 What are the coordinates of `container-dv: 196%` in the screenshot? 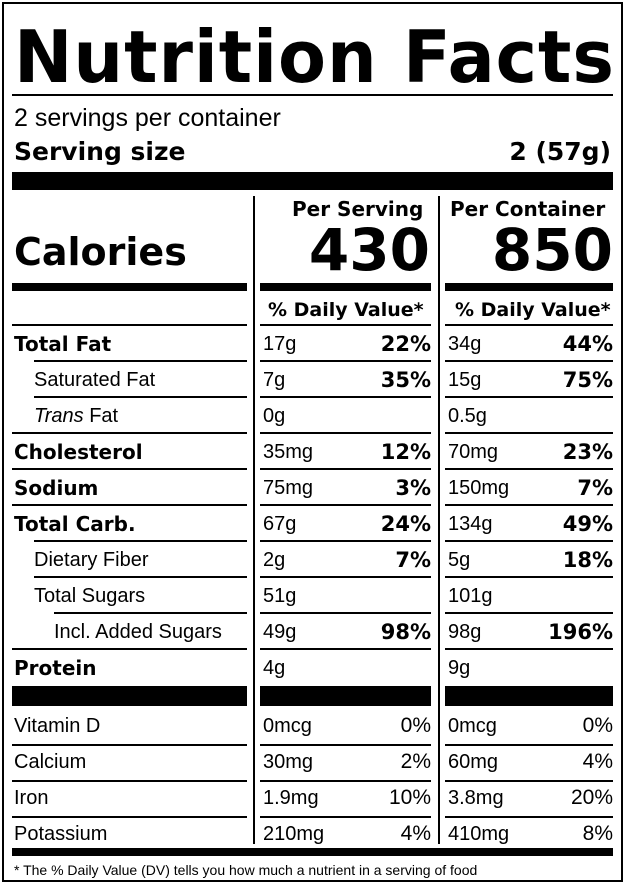 It's located at (580, 632).